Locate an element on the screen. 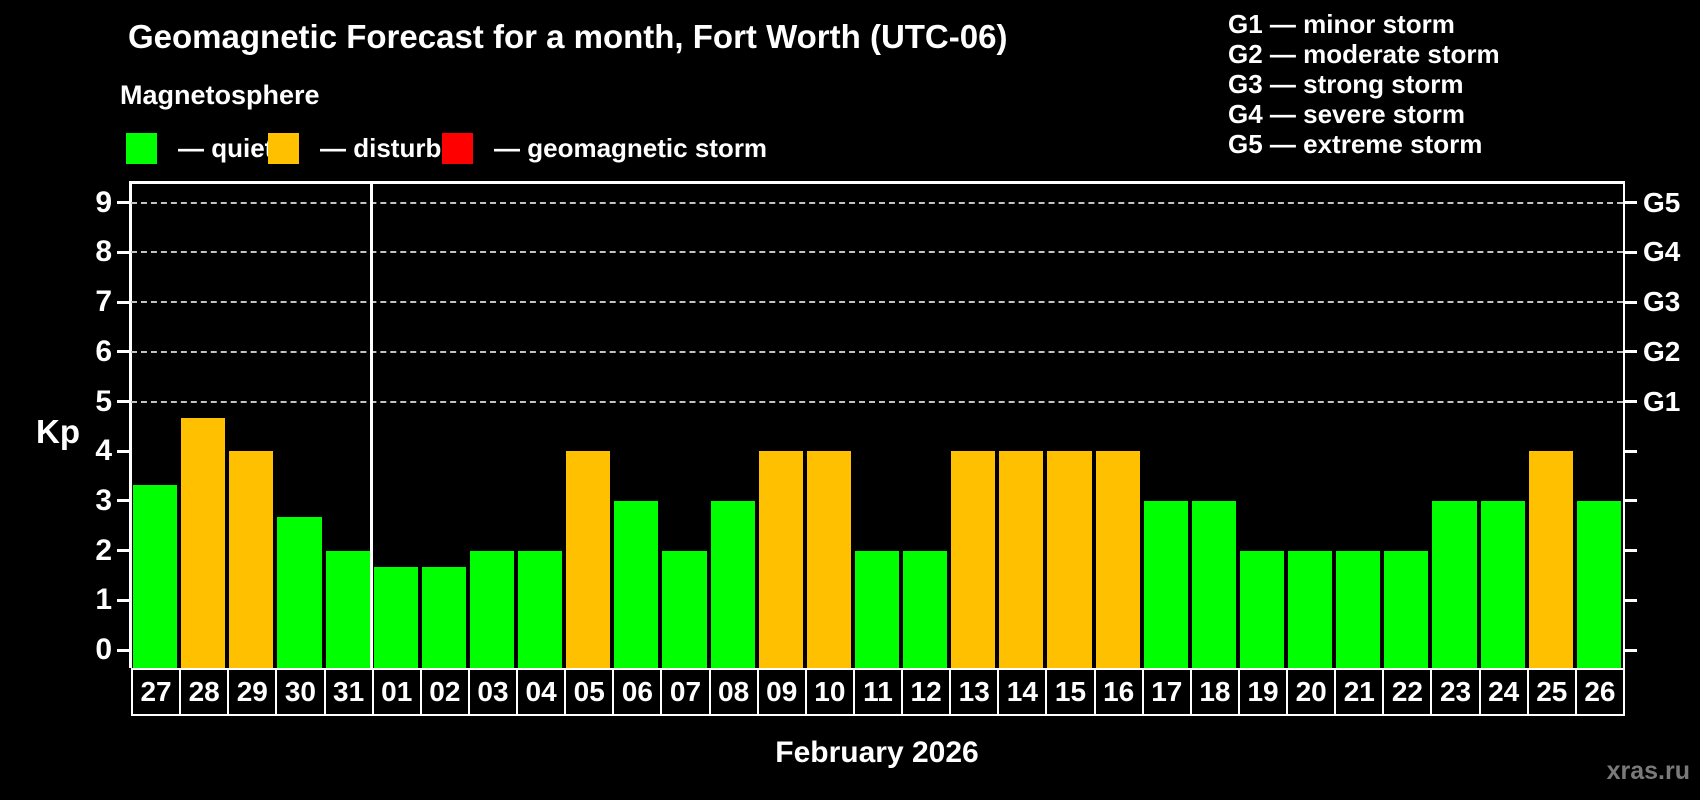 The width and height of the screenshot is (1700, 800). disturbed-swatch-icon is located at coordinates (283, 148).